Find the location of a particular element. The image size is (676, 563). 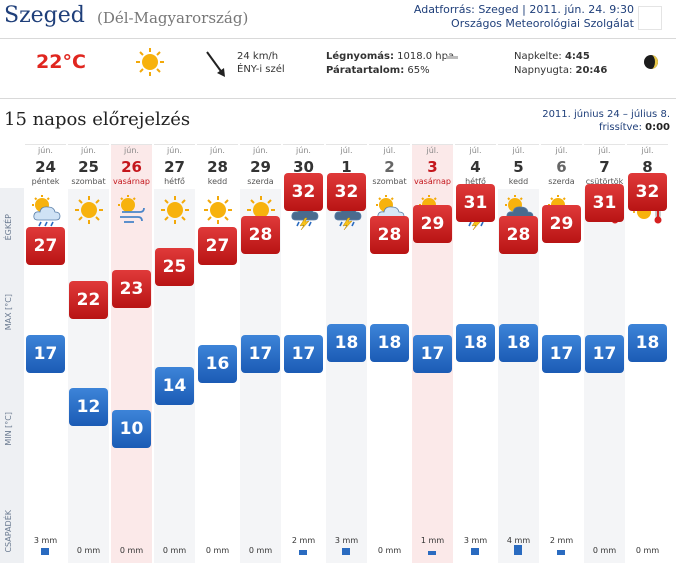

day-number: 30 is located at coordinates (303, 167).